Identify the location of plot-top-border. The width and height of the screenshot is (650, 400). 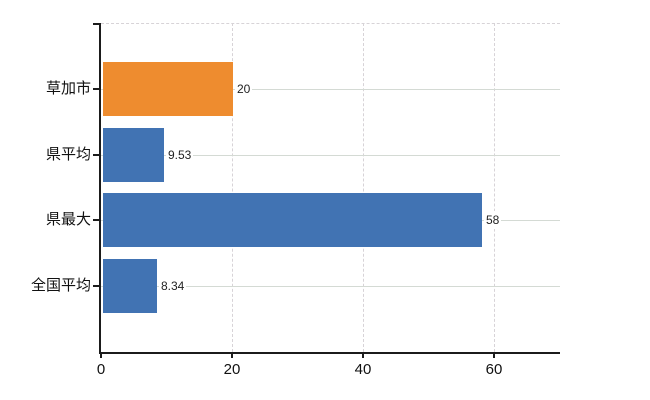
(330, 23).